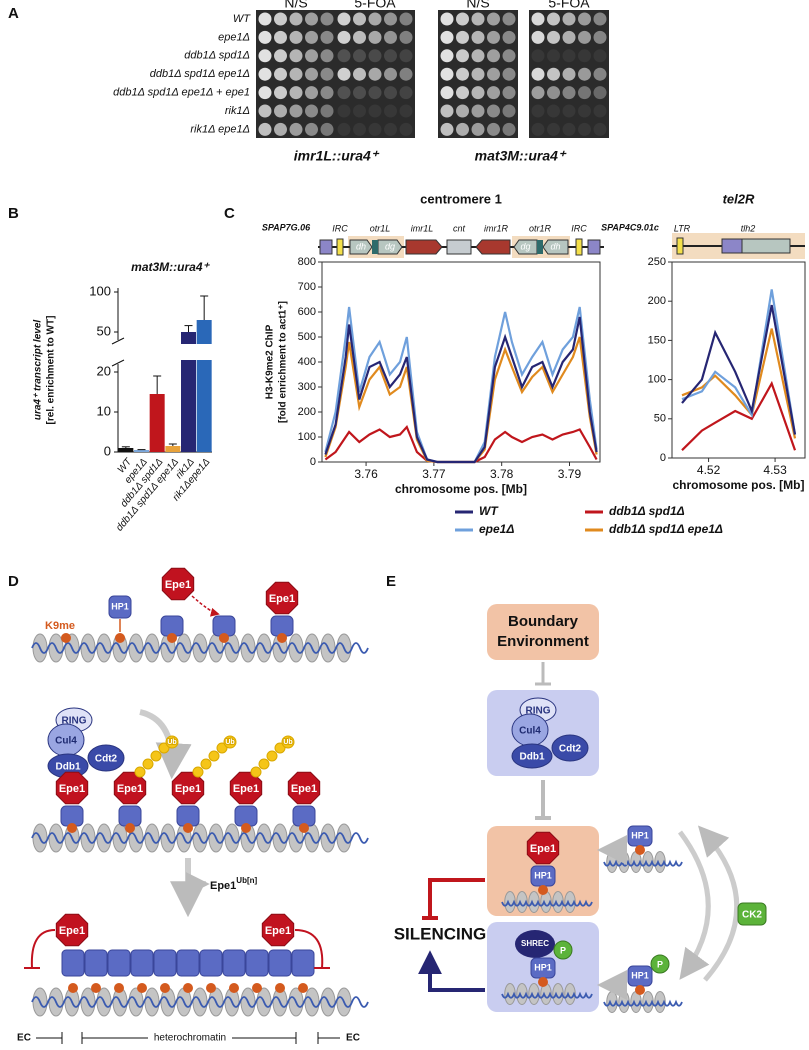 Image resolution: width=809 pixels, height=1050 pixels. I want to click on panel-label: C, so click(229, 213).